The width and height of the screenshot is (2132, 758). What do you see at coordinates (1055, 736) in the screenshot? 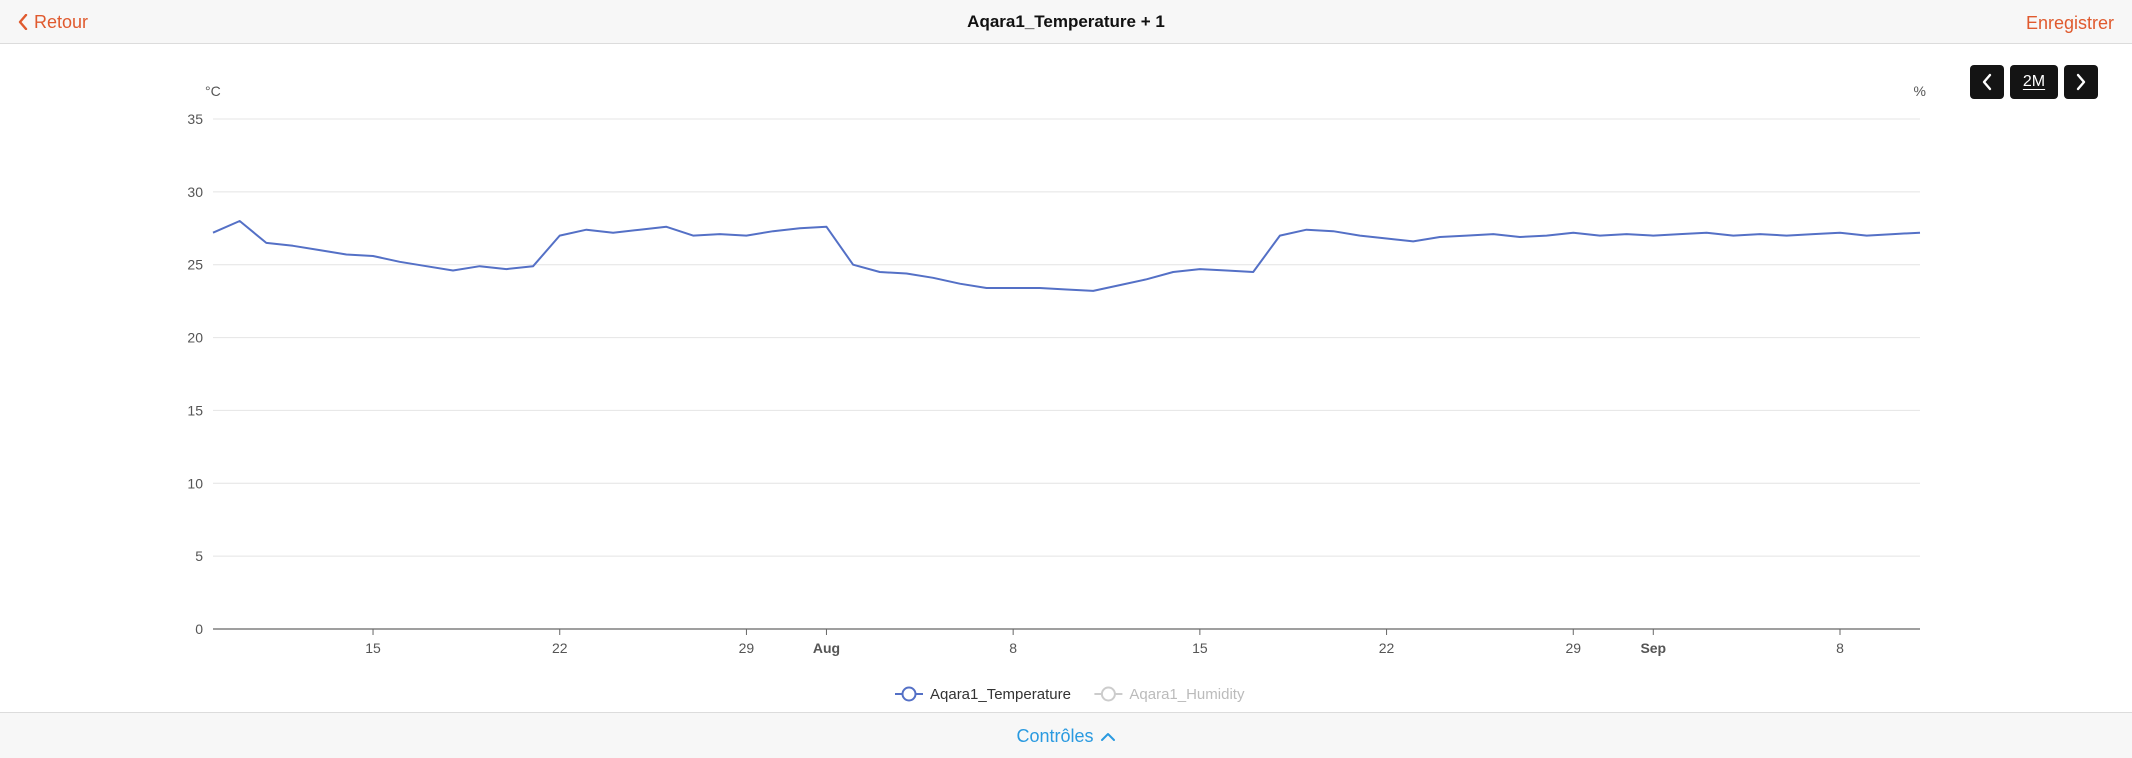
I see `controls-label: Contrôles` at bounding box center [1055, 736].